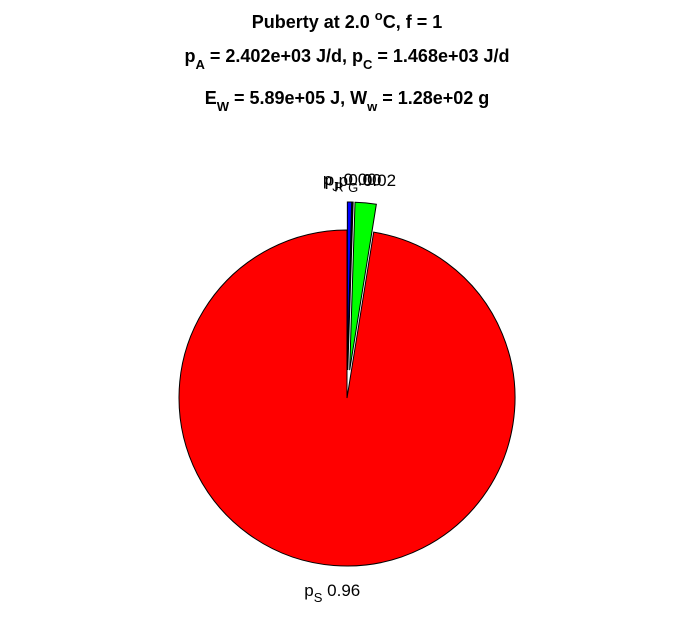  What do you see at coordinates (190, 56) in the screenshot?
I see `title-part: p` at bounding box center [190, 56].